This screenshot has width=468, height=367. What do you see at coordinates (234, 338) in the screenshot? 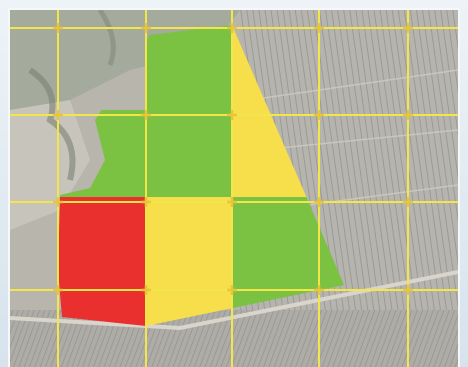
I see `farmland-south` at bounding box center [234, 338].